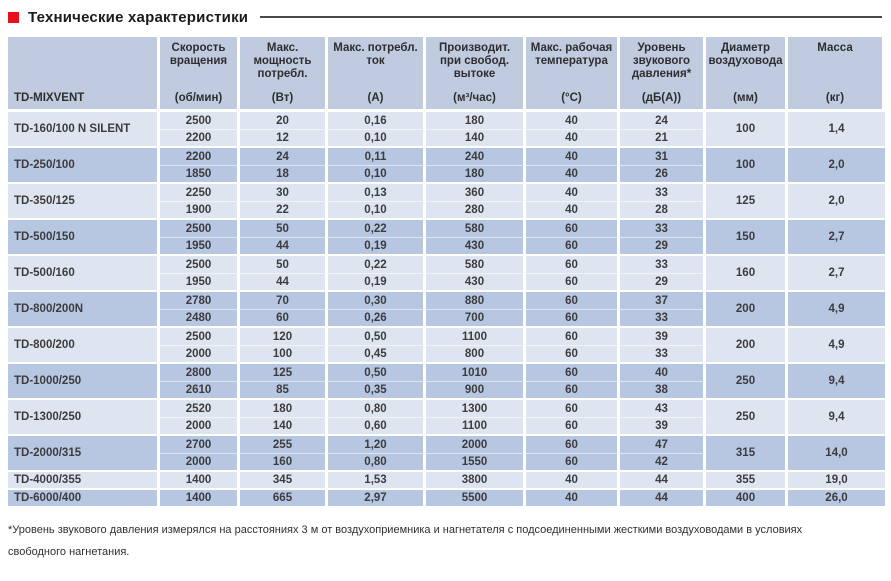 The image size is (891, 581). What do you see at coordinates (84, 274) in the screenshot?
I see `model-cell: TD-500/160` at bounding box center [84, 274].